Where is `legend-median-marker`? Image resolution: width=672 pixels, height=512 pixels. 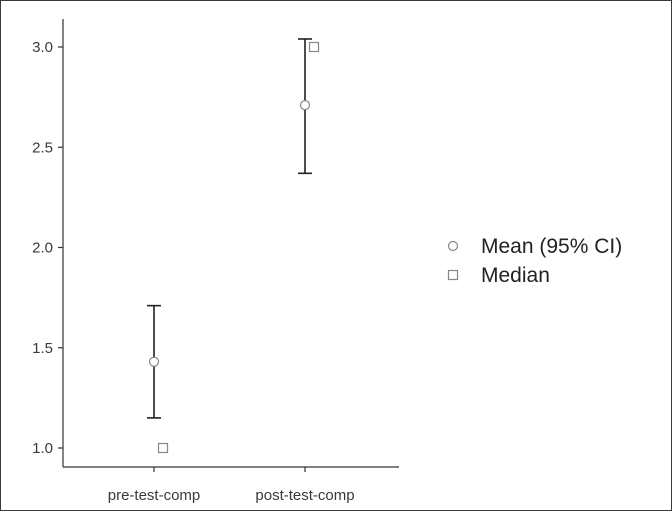
legend-median-marker is located at coordinates (453, 275).